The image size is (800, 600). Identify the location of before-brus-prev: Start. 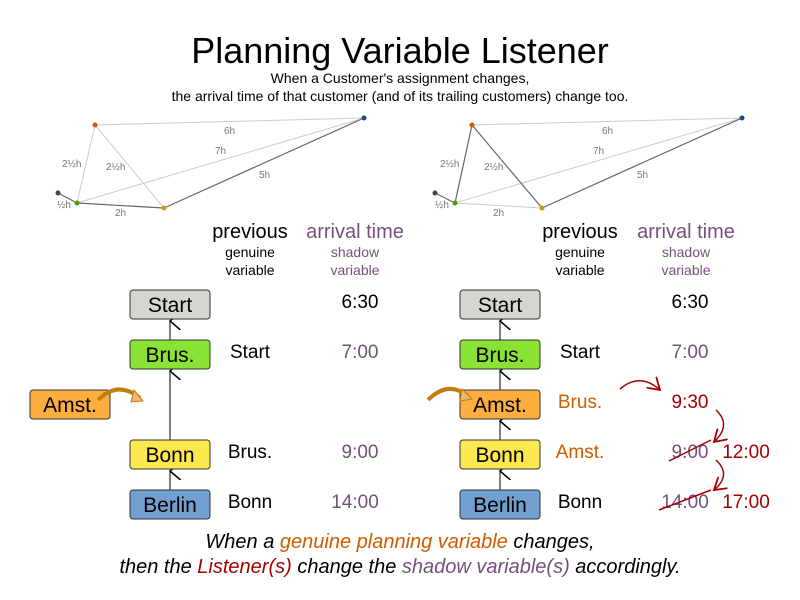
(250, 352).